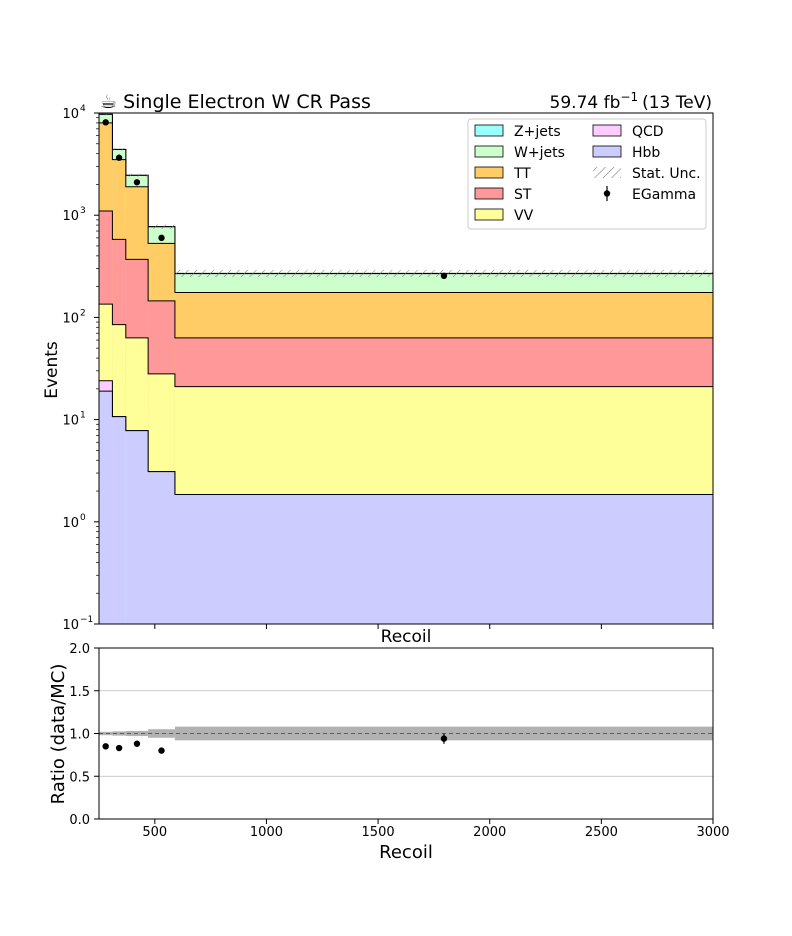 The image size is (792, 936). Describe the element at coordinates (539, 153) in the screenshot. I see `legend-label-wjets: W+jets` at that location.